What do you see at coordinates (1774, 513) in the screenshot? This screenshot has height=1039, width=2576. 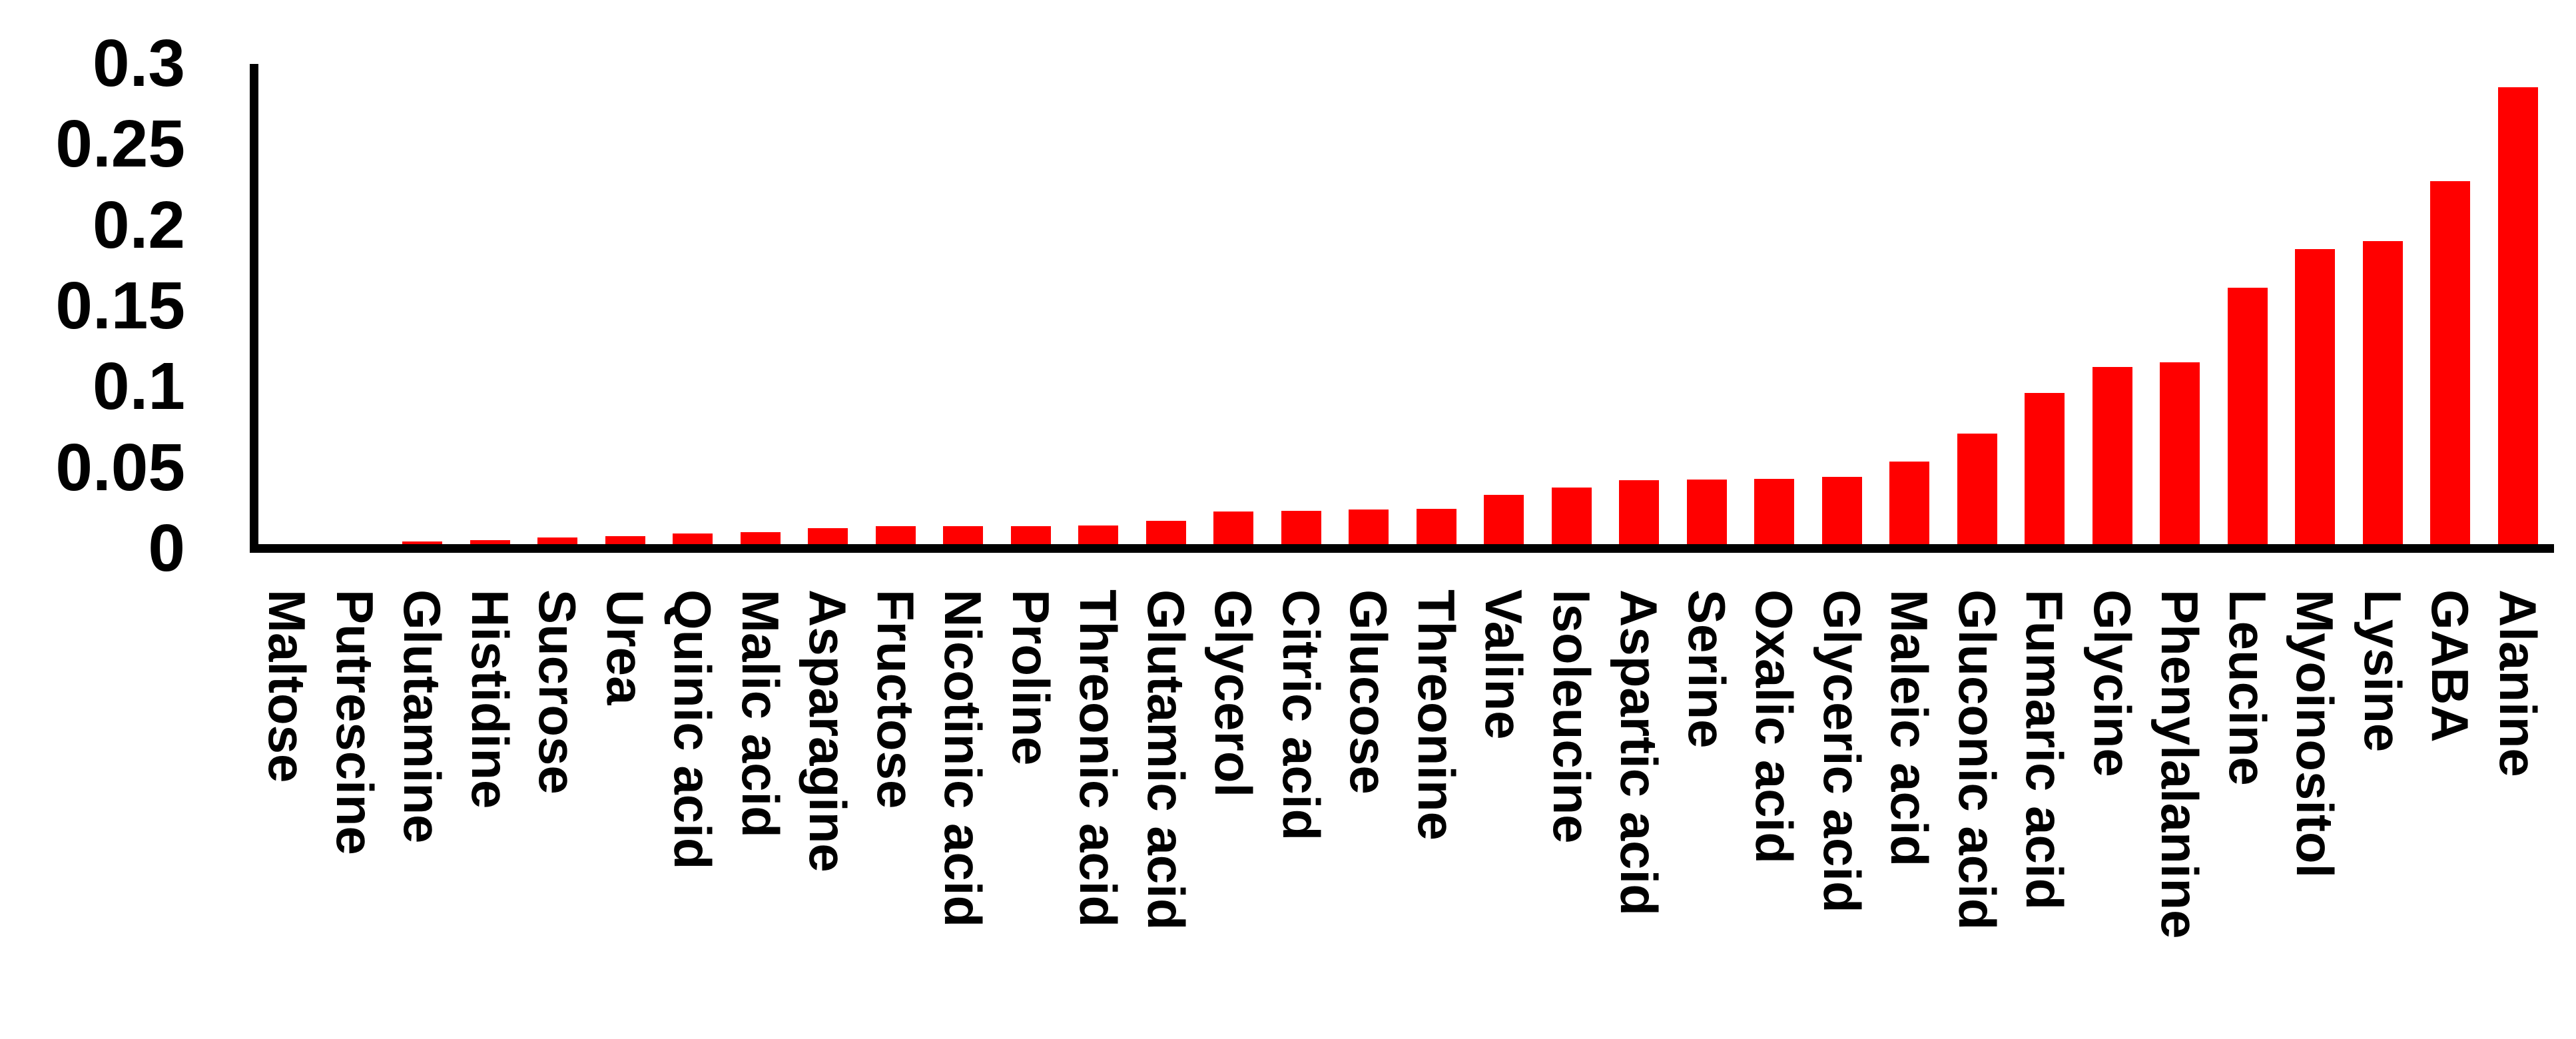 I see `bar-oxalic-acid` at bounding box center [1774, 513].